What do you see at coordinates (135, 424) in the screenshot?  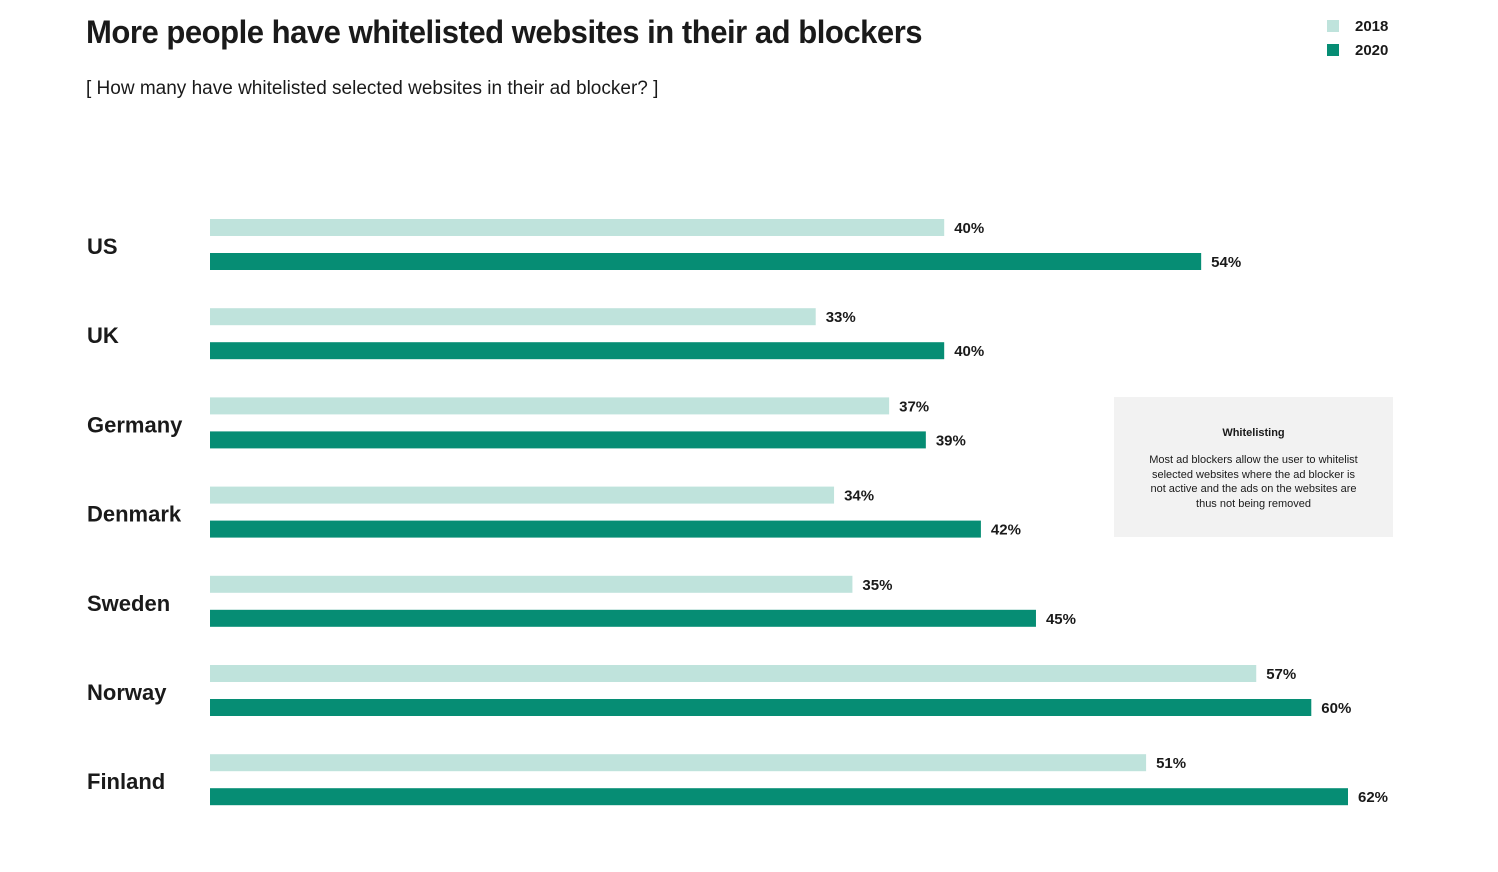 I see `category-label: Germany` at bounding box center [135, 424].